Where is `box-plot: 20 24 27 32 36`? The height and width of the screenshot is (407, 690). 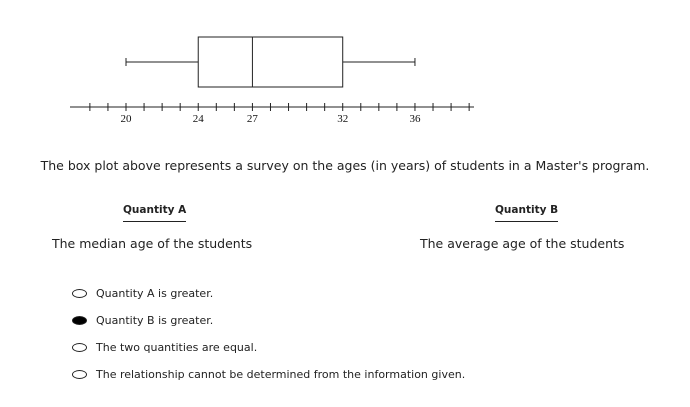 box-plot: 20 24 27 32 36 is located at coordinates (272, 80).